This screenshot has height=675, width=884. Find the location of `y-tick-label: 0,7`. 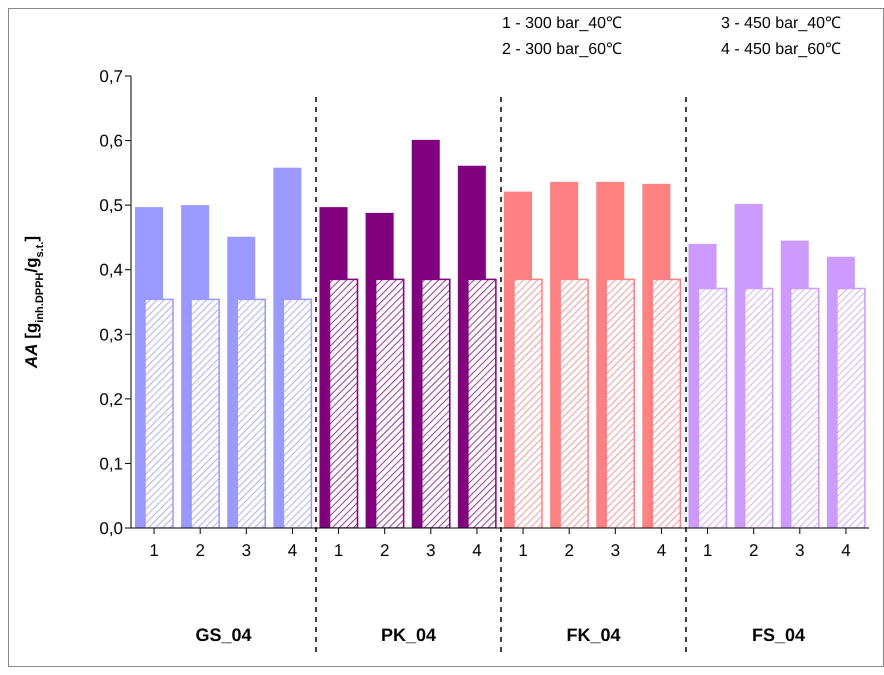

y-tick-label: 0,7 is located at coordinates (111, 76).